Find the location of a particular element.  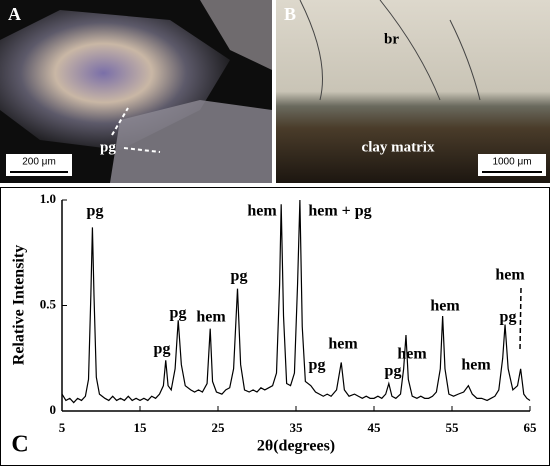

panel-label: A is located at coordinates (14, 14).